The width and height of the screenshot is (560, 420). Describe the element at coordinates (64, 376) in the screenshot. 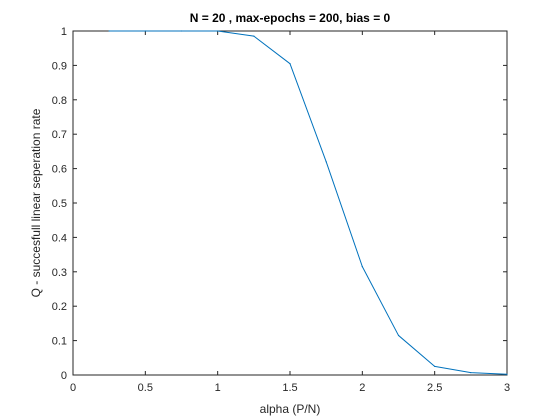

I see `y-tick-label: 0` at that location.